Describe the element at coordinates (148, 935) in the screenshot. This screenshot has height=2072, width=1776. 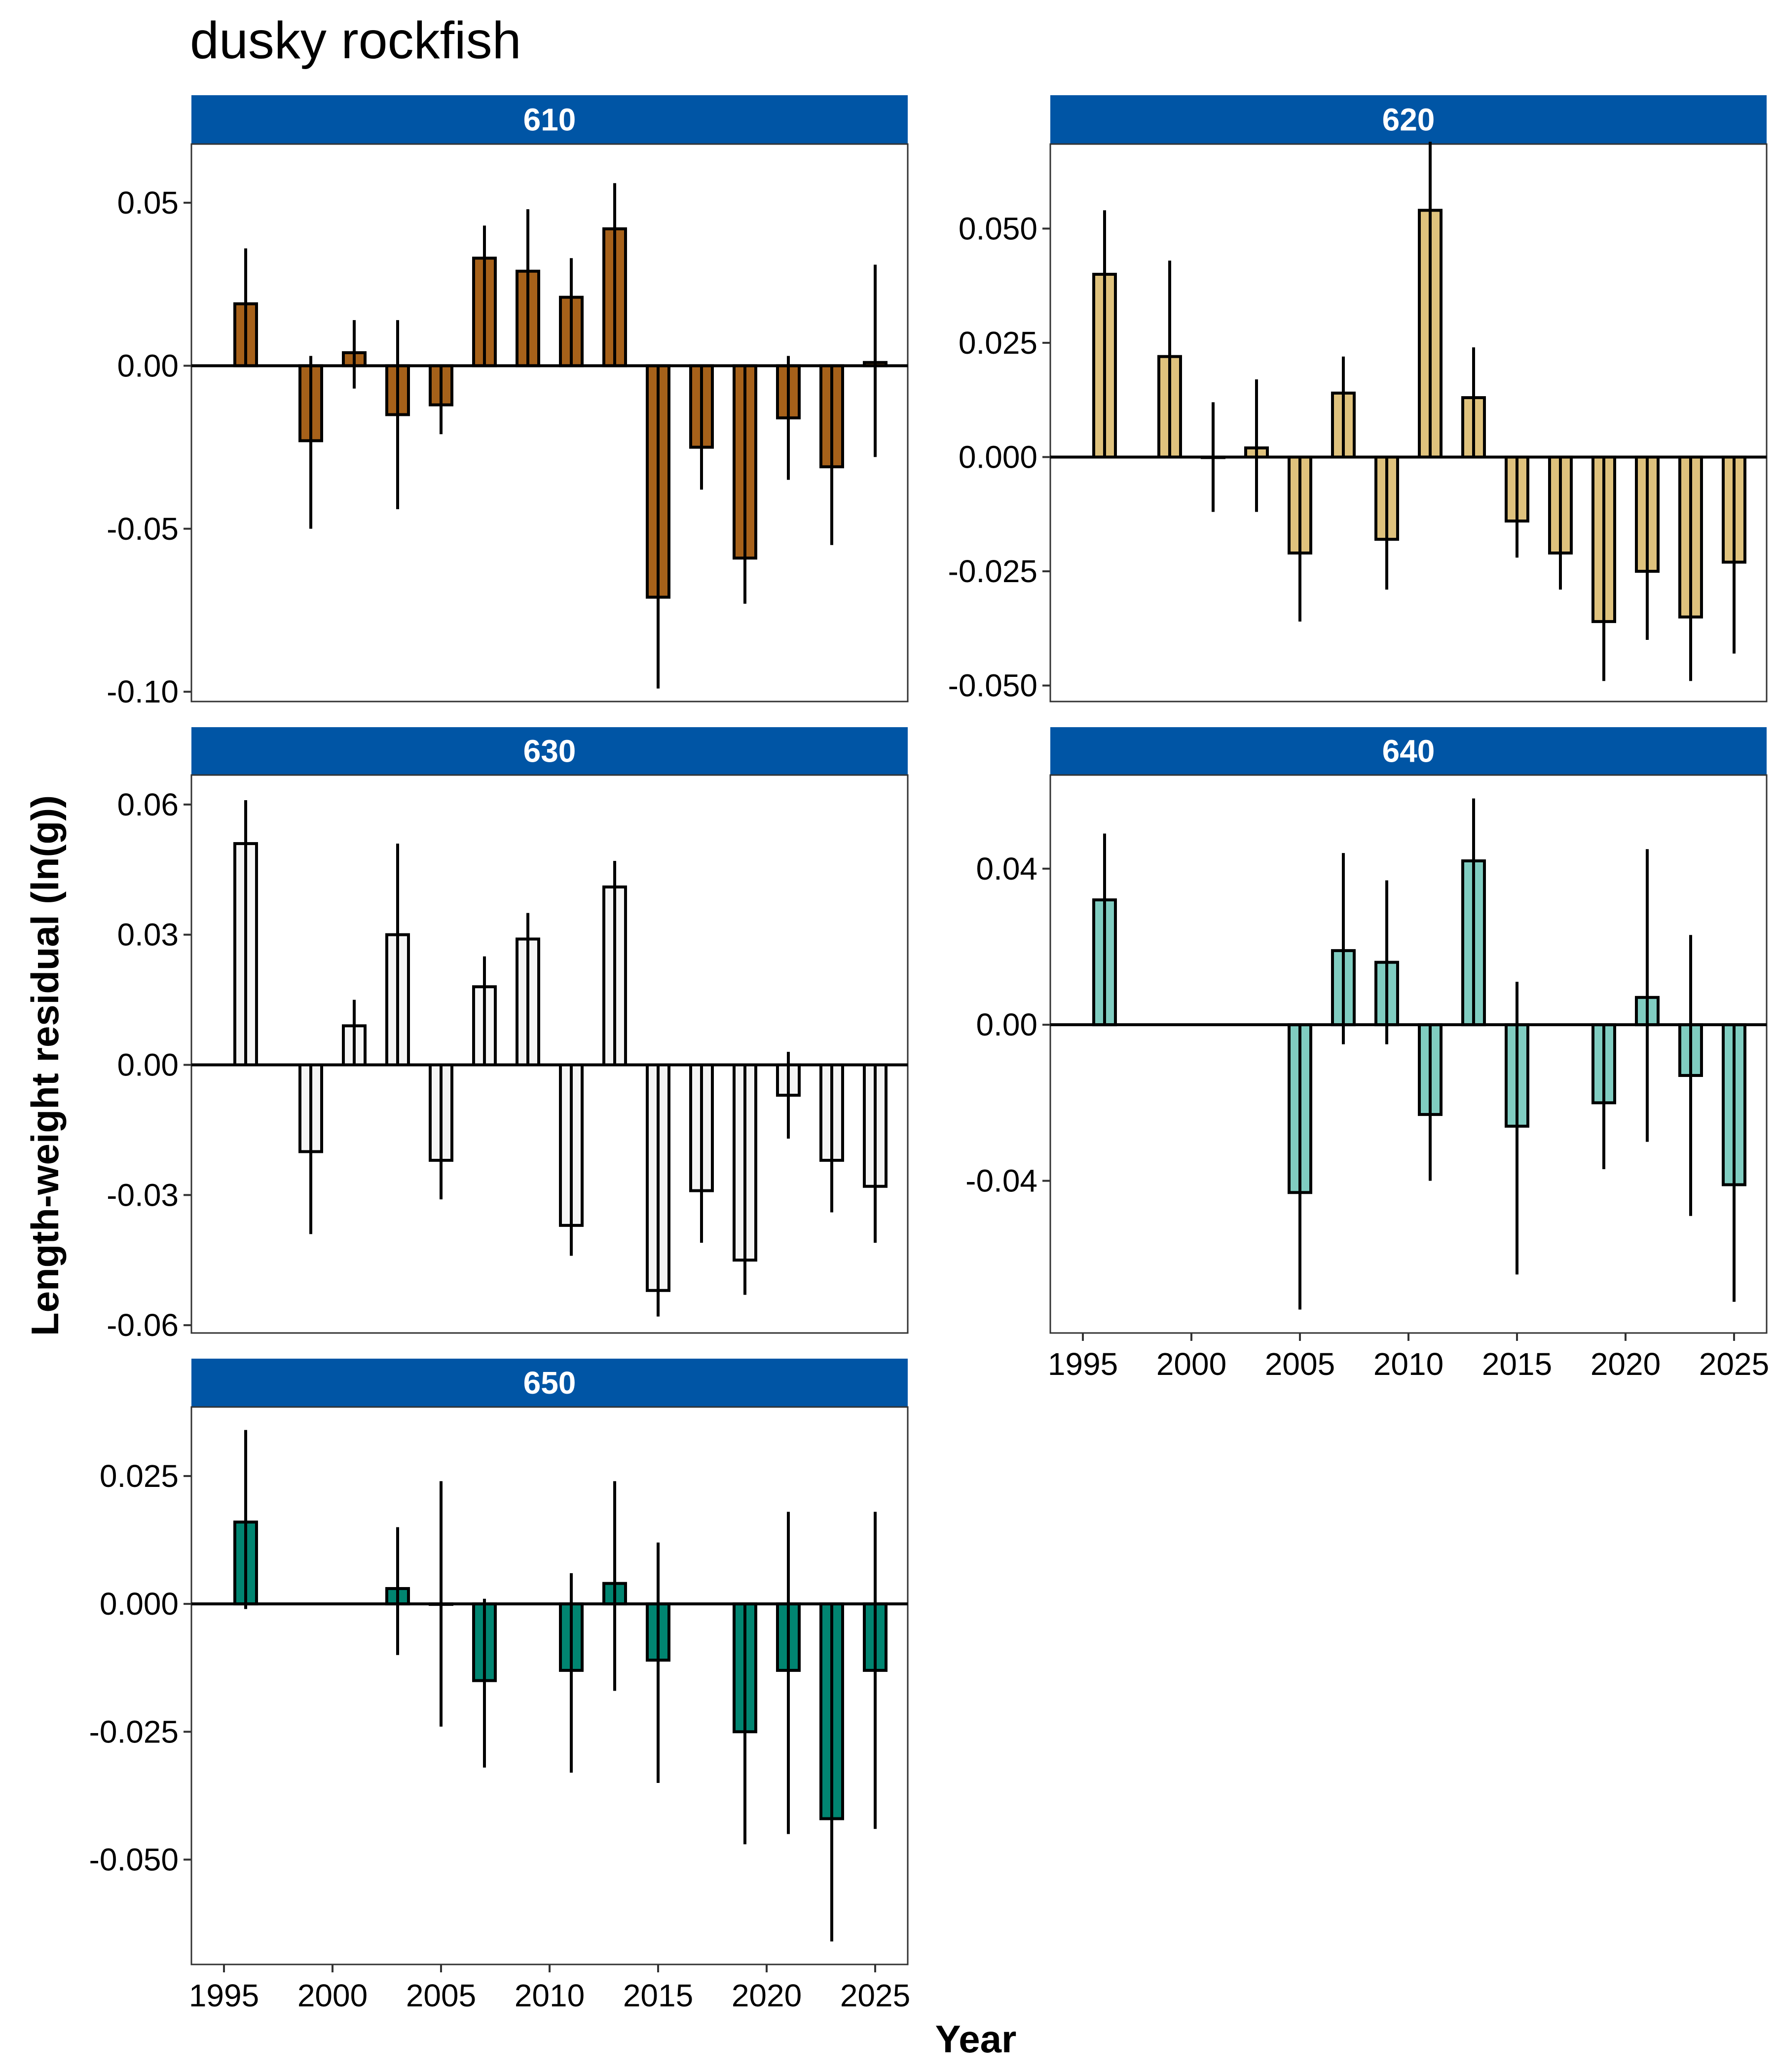
I see `y-tick-label: 0.03` at that location.